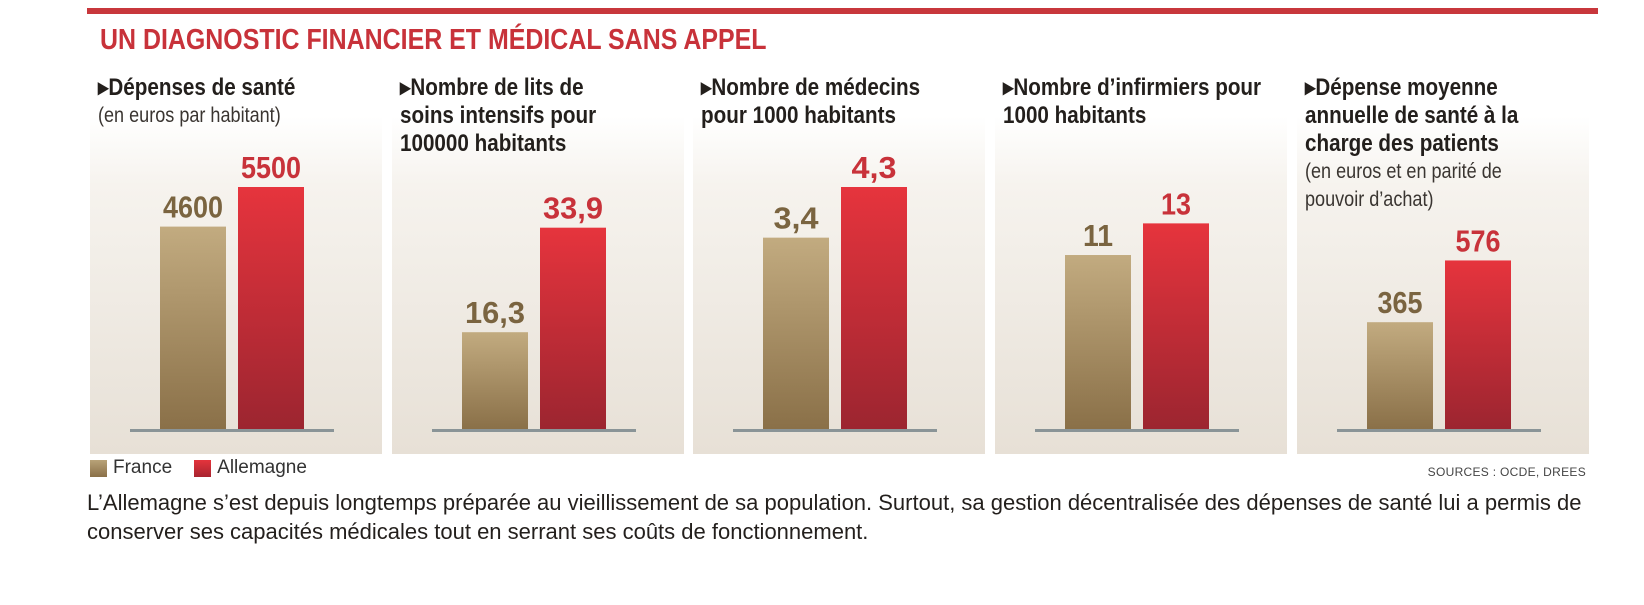 The height and width of the screenshot is (605, 1644). What do you see at coordinates (842, 11) in the screenshot?
I see `top-rule` at bounding box center [842, 11].